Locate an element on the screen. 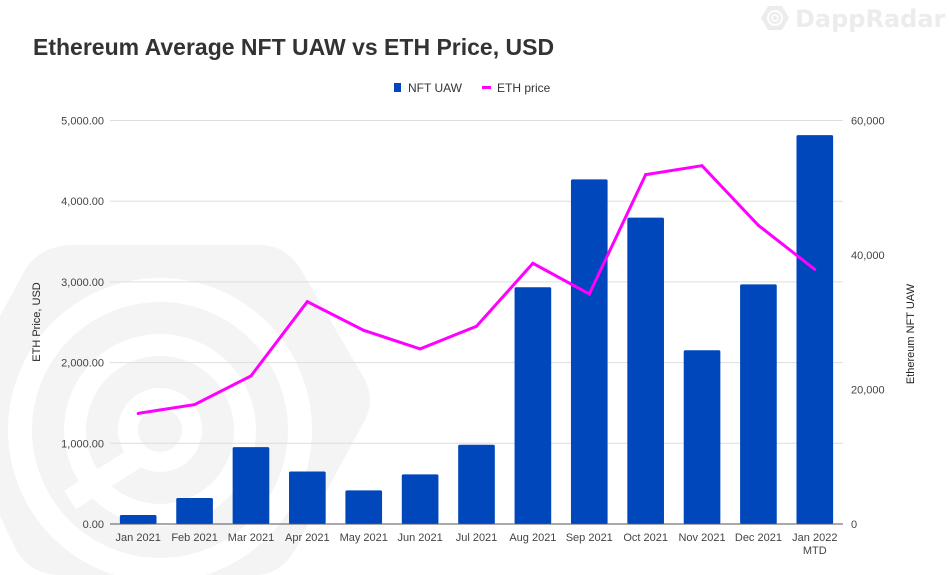 The image size is (949, 575). x-tick-label: Jul 2021 is located at coordinates (477, 538).